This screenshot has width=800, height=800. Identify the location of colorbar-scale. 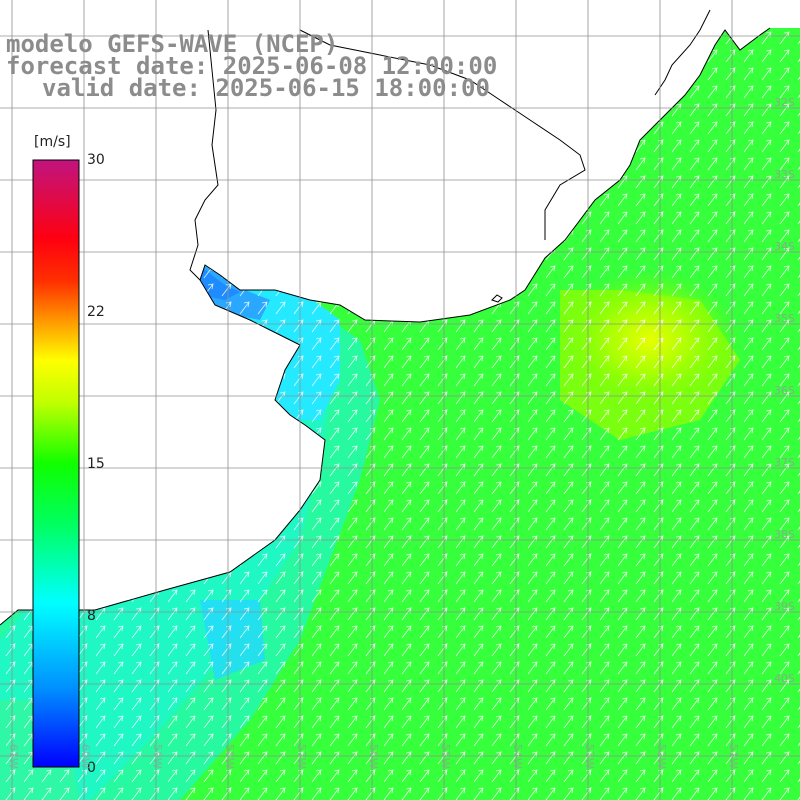
(56, 463).